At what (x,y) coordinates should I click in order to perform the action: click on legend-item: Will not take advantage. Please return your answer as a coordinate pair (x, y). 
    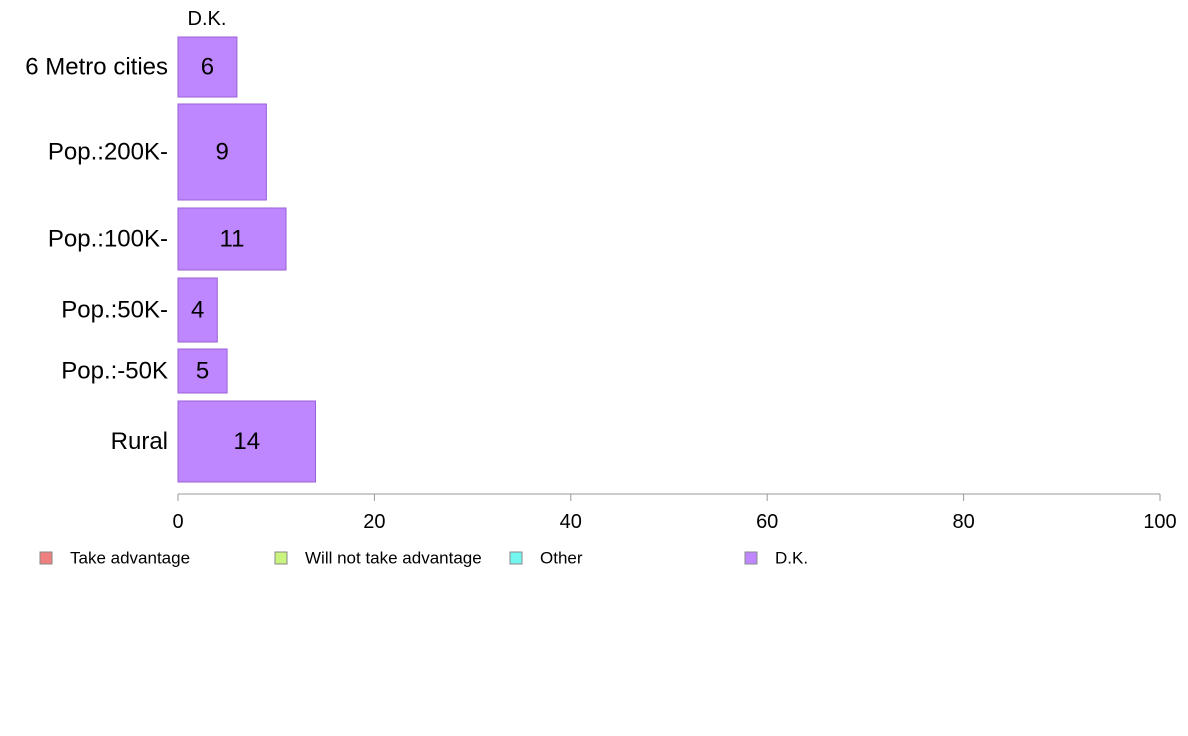
    Looking at the image, I should click on (378, 558).